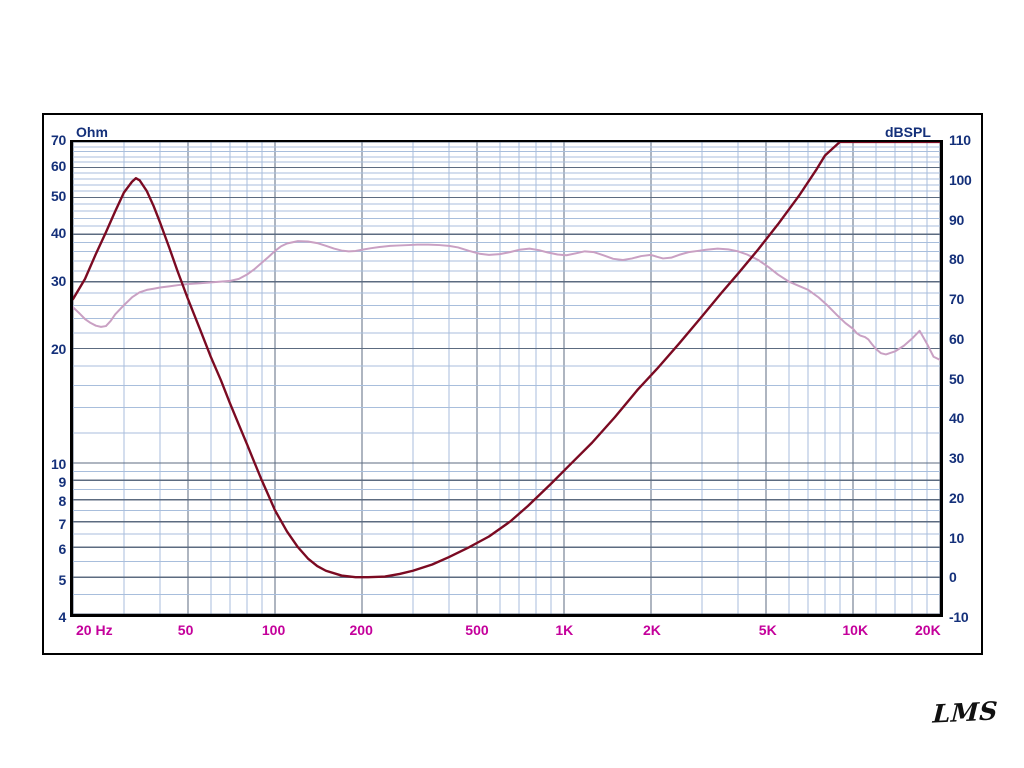 This screenshot has width=1024, height=768. I want to click on x-axis-tick: 10K, so click(855, 630).